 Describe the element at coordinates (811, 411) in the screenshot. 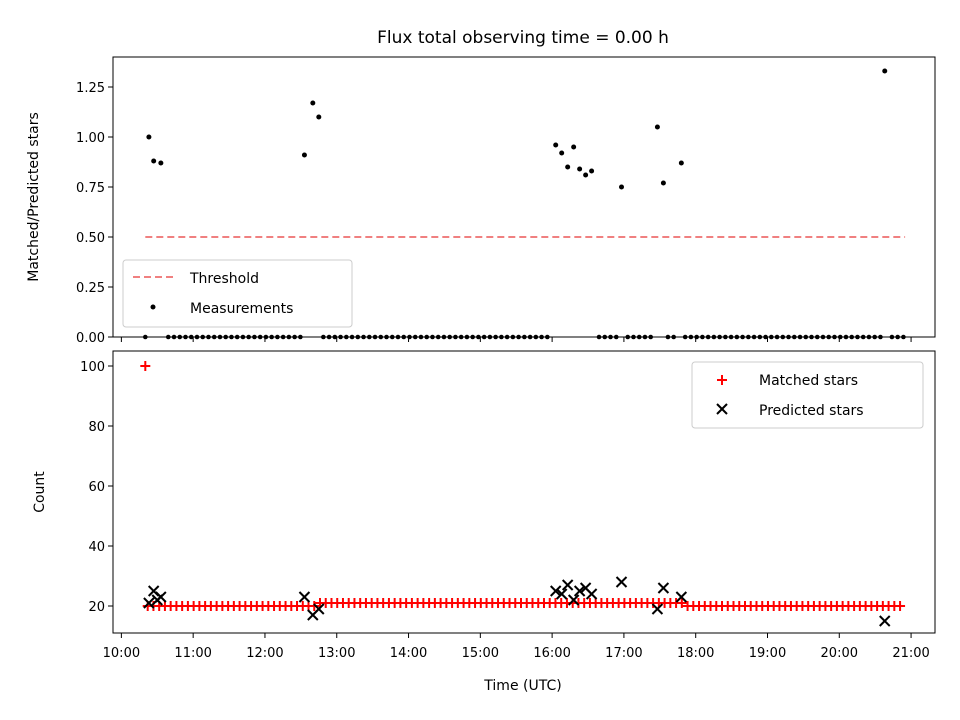

I see `legend-predicted-label: Predicted stars` at that location.